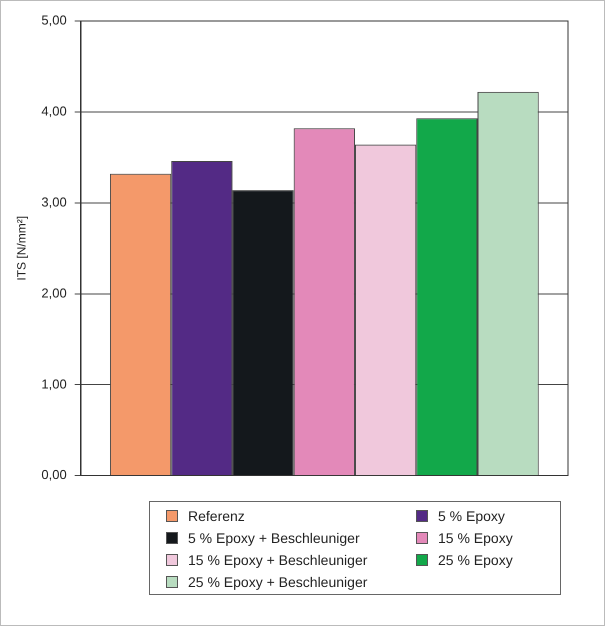 The image size is (605, 626). I want to click on y-tick-label: 3,00, so click(54, 202).